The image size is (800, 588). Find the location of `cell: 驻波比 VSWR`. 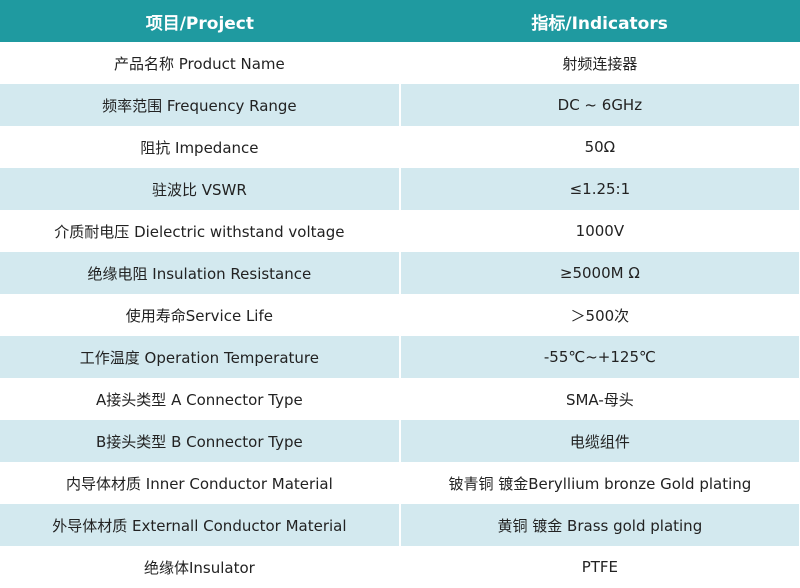

cell: 驻波比 VSWR is located at coordinates (200, 189).